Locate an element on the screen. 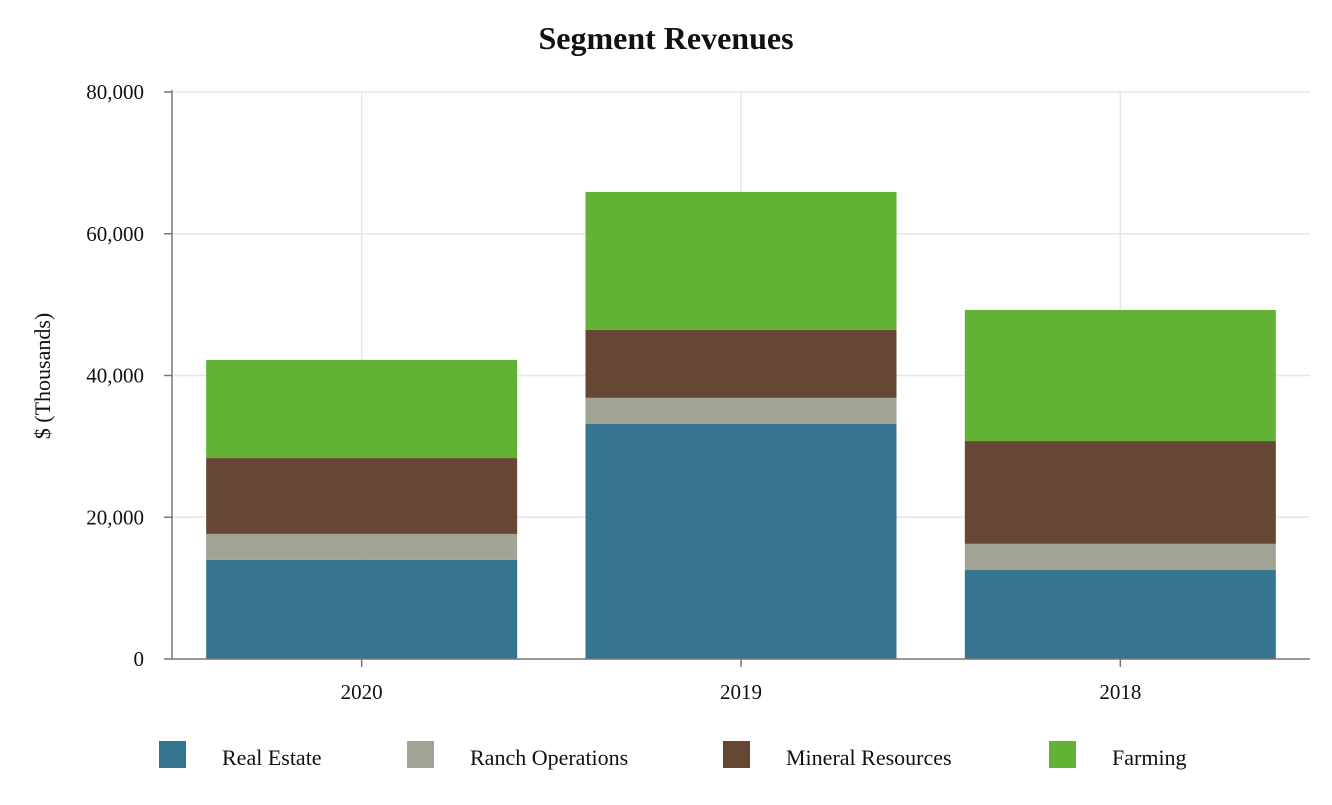 The height and width of the screenshot is (805, 1332). x-tick-label: 2020 is located at coordinates (362, 692).